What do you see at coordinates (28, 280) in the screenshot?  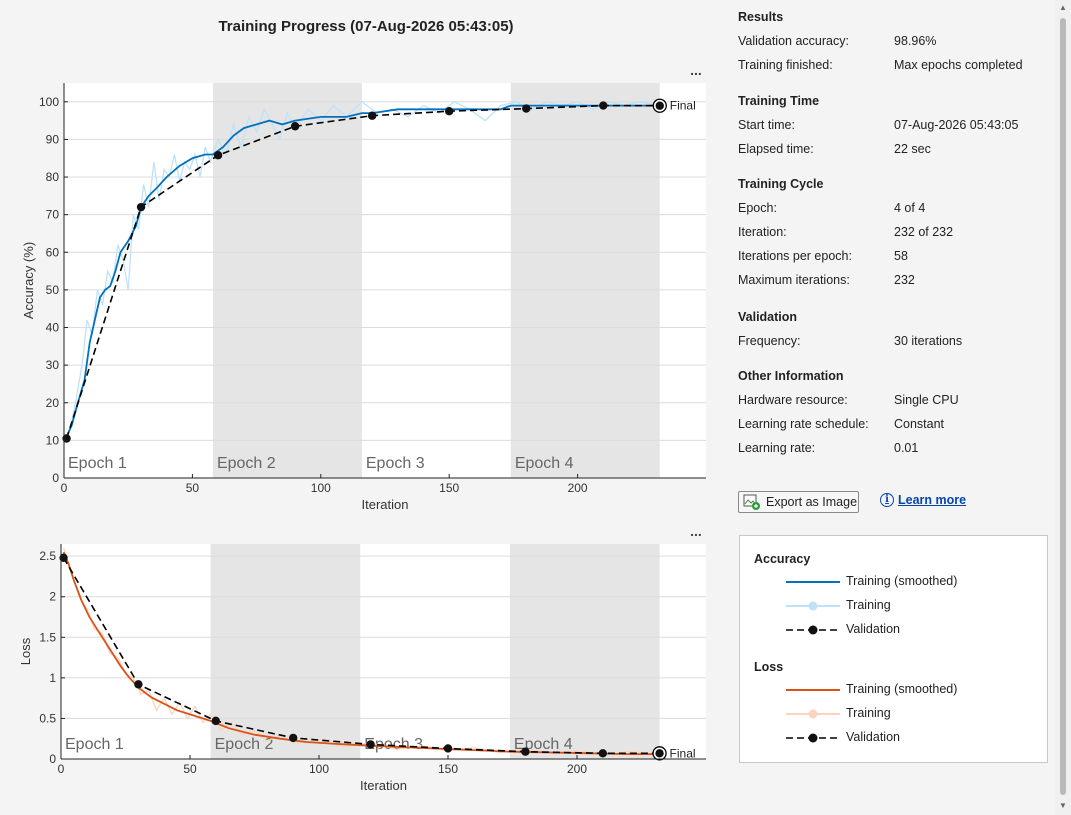 I see `accuracy-y-axis-label: Accuracy (%)` at bounding box center [28, 280].